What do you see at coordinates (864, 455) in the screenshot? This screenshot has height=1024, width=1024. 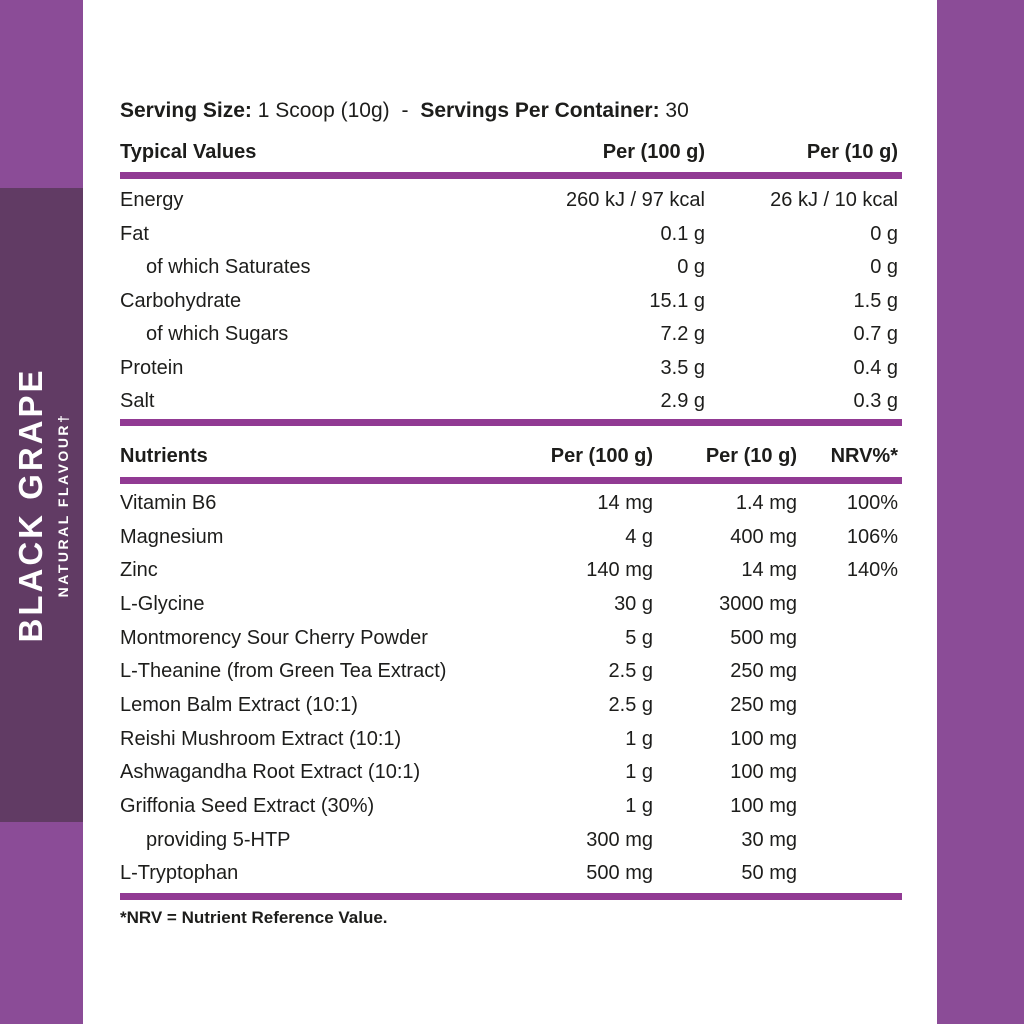 I see `column-header-nrv: NRV%*` at bounding box center [864, 455].